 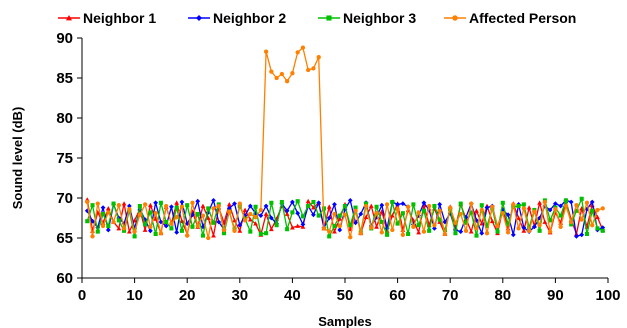 What do you see at coordinates (64, 118) in the screenshot?
I see `y-tick-label: 80` at bounding box center [64, 118].